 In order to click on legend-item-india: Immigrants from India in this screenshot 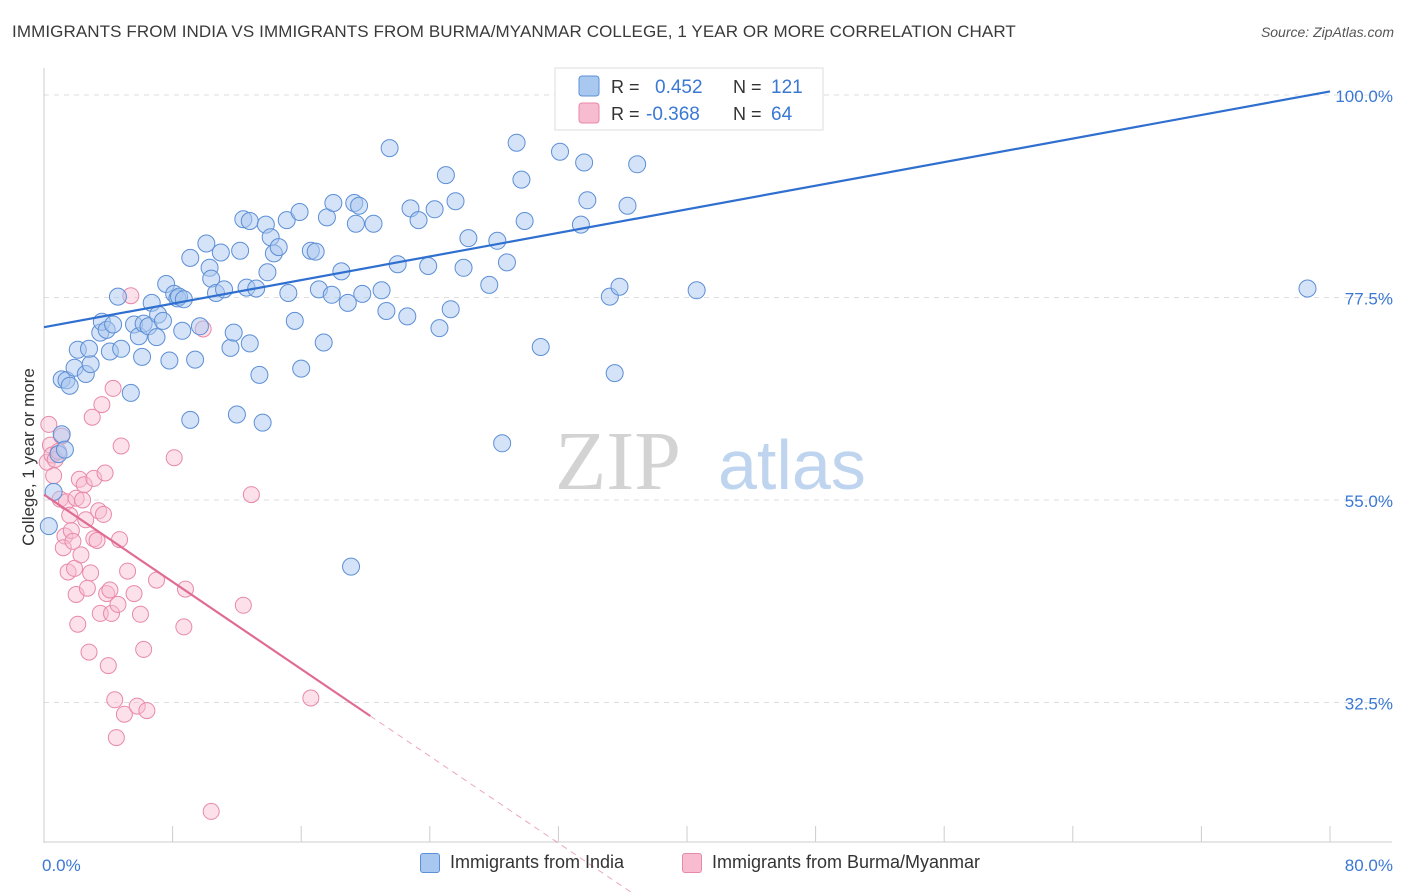, I will do `click(522, 862)`.